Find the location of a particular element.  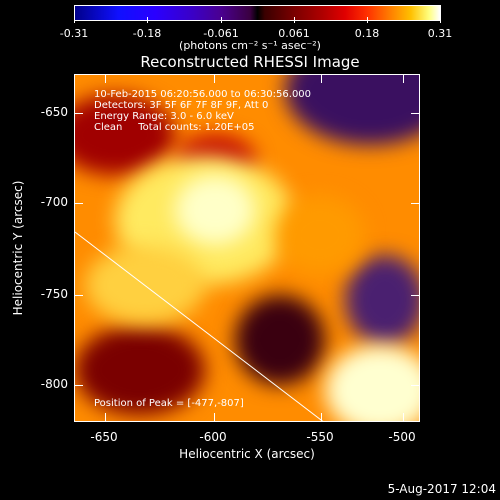

colorbar-label: 0.061 is located at coordinates (294, 33).